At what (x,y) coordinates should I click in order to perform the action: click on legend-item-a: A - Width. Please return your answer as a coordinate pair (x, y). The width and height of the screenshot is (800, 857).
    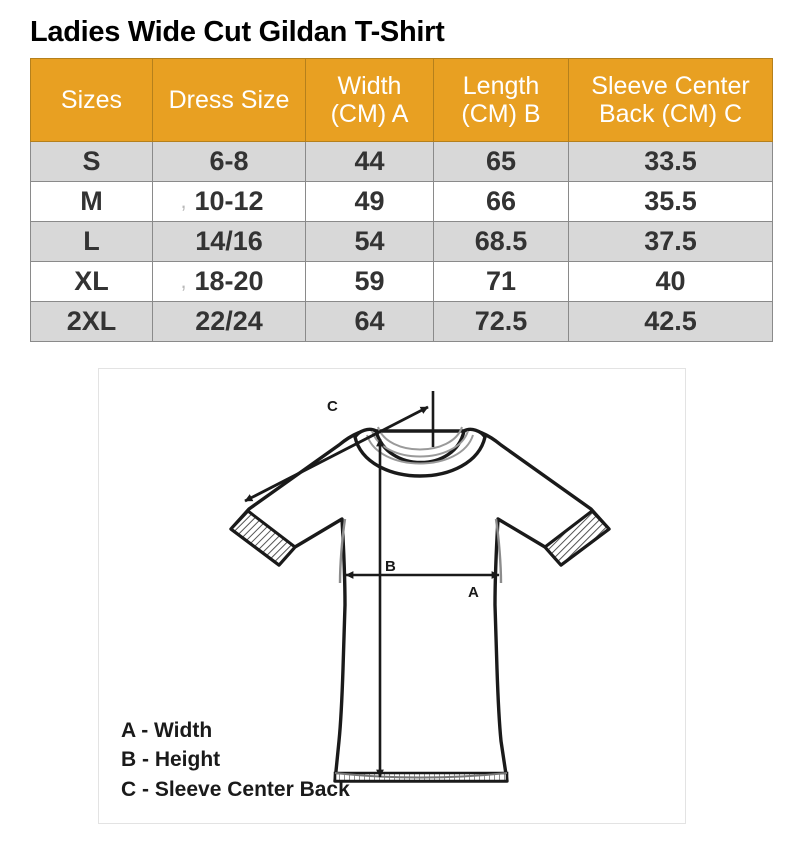
    Looking at the image, I should click on (167, 730).